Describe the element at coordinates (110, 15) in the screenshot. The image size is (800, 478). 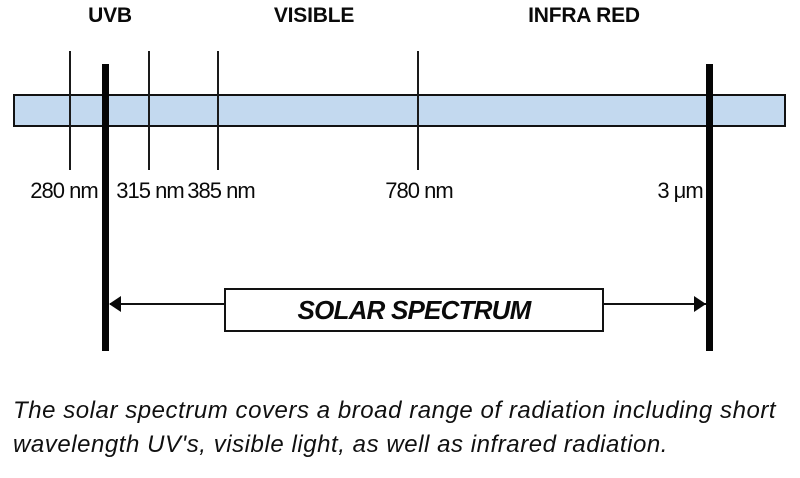
I see `region-label-uvb: UVB` at that location.